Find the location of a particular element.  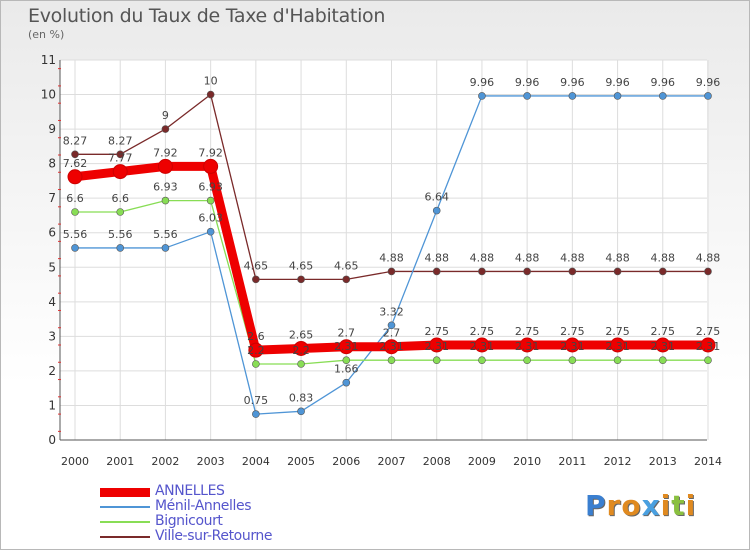

x-tick-label: 2003 is located at coordinates (211, 461).